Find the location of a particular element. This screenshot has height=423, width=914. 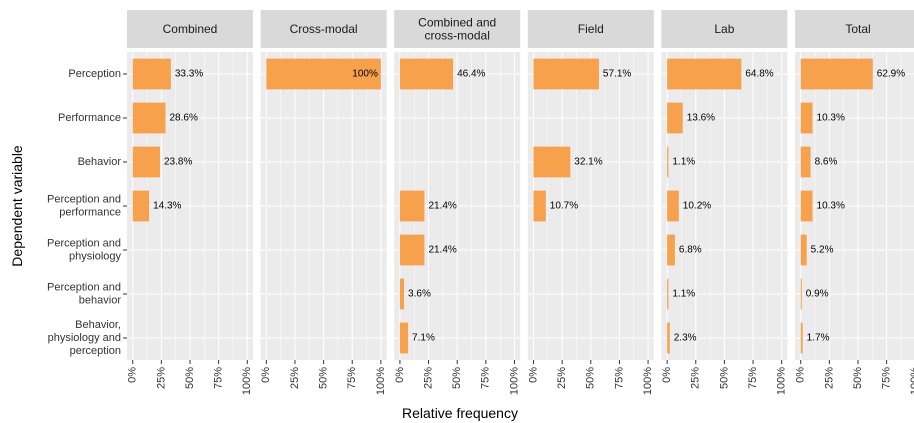

value-label: 0.9% is located at coordinates (817, 294).